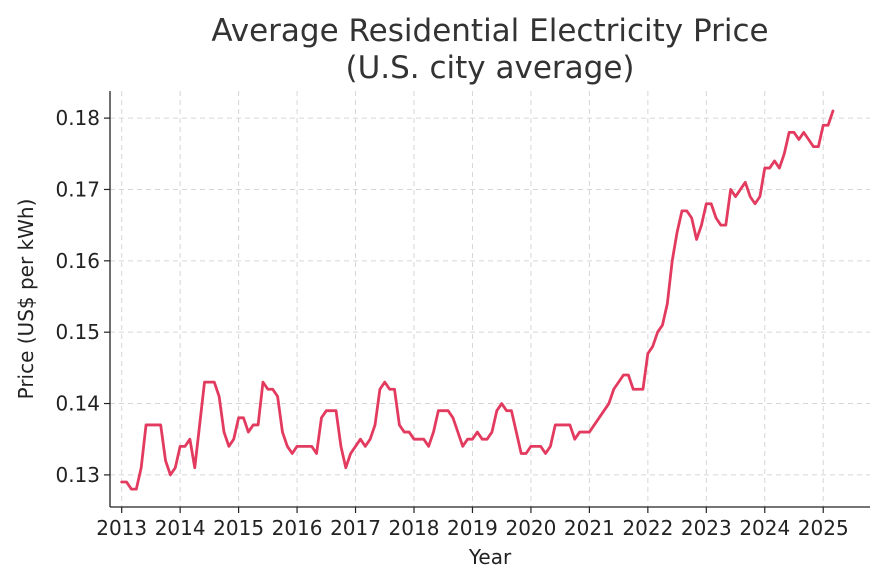  I want to click on x-tick-label: 2019, so click(472, 528).